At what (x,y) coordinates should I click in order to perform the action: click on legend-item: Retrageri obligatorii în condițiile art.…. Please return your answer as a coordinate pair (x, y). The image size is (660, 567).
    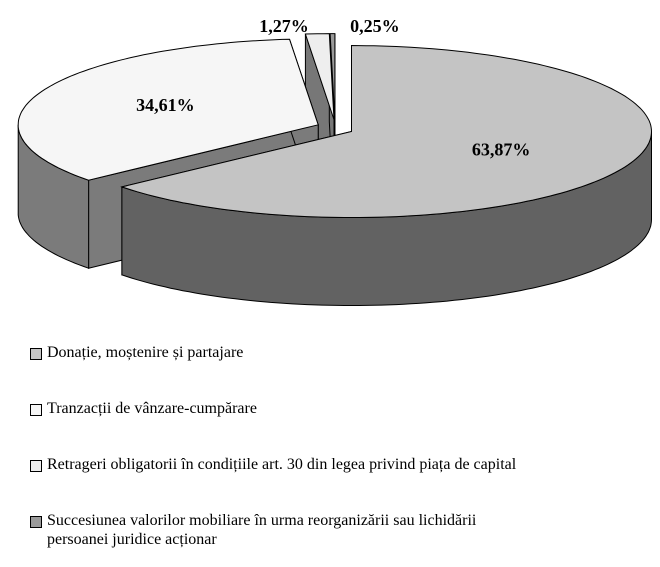
    Looking at the image, I should click on (330, 483).